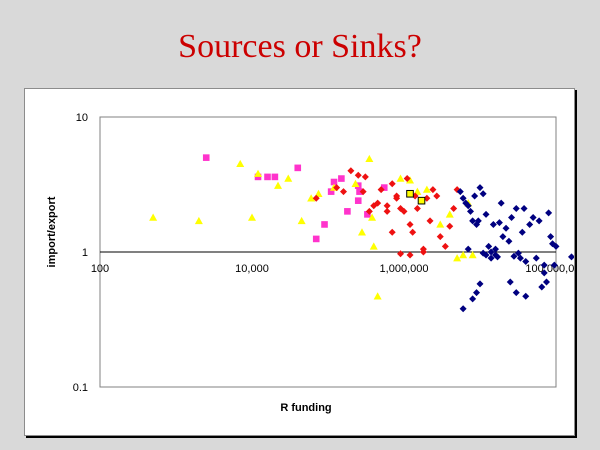 This screenshot has width=600, height=450. What do you see at coordinates (85, 253) in the screenshot?
I see `y-tick-label: 1` at bounding box center [85, 253].